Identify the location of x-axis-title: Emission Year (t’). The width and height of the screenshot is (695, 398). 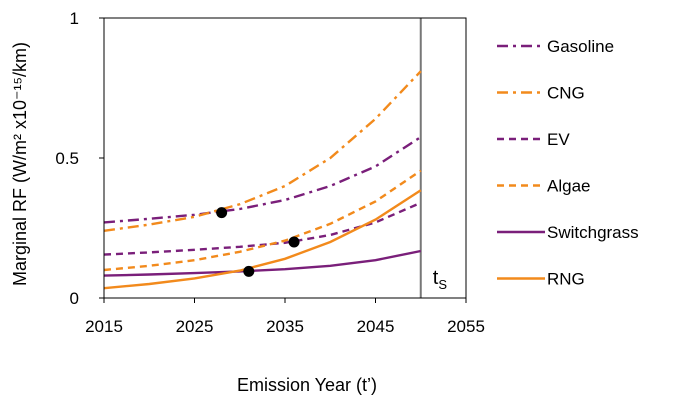
(307, 385).